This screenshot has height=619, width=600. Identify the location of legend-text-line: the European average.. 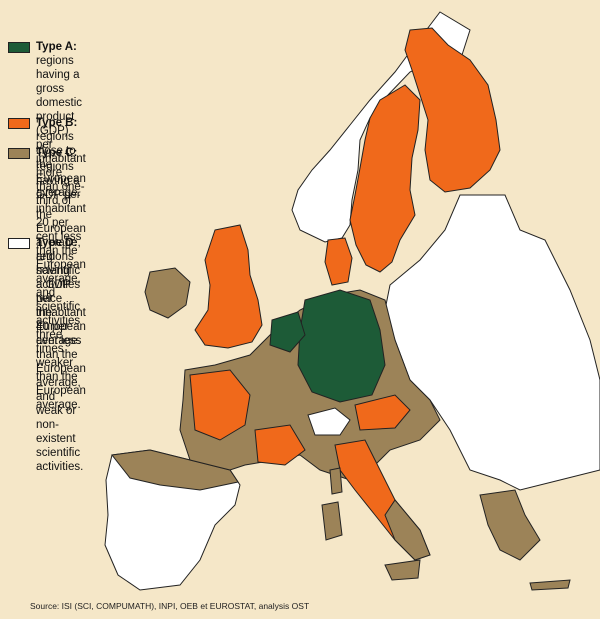
(61, 327).